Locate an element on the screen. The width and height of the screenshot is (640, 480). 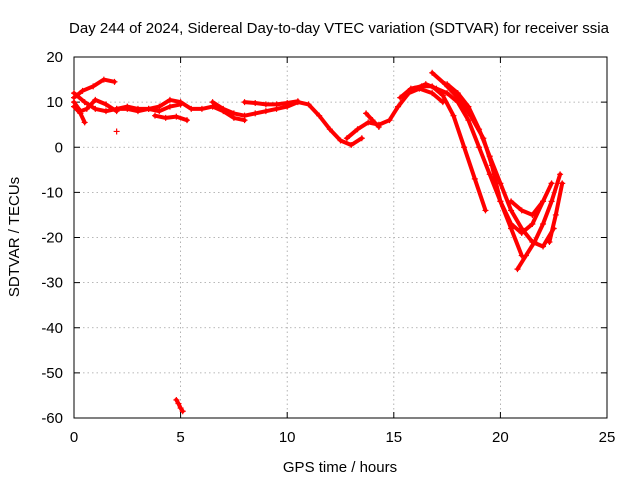
series-isolated is located at coordinates (116, 131).